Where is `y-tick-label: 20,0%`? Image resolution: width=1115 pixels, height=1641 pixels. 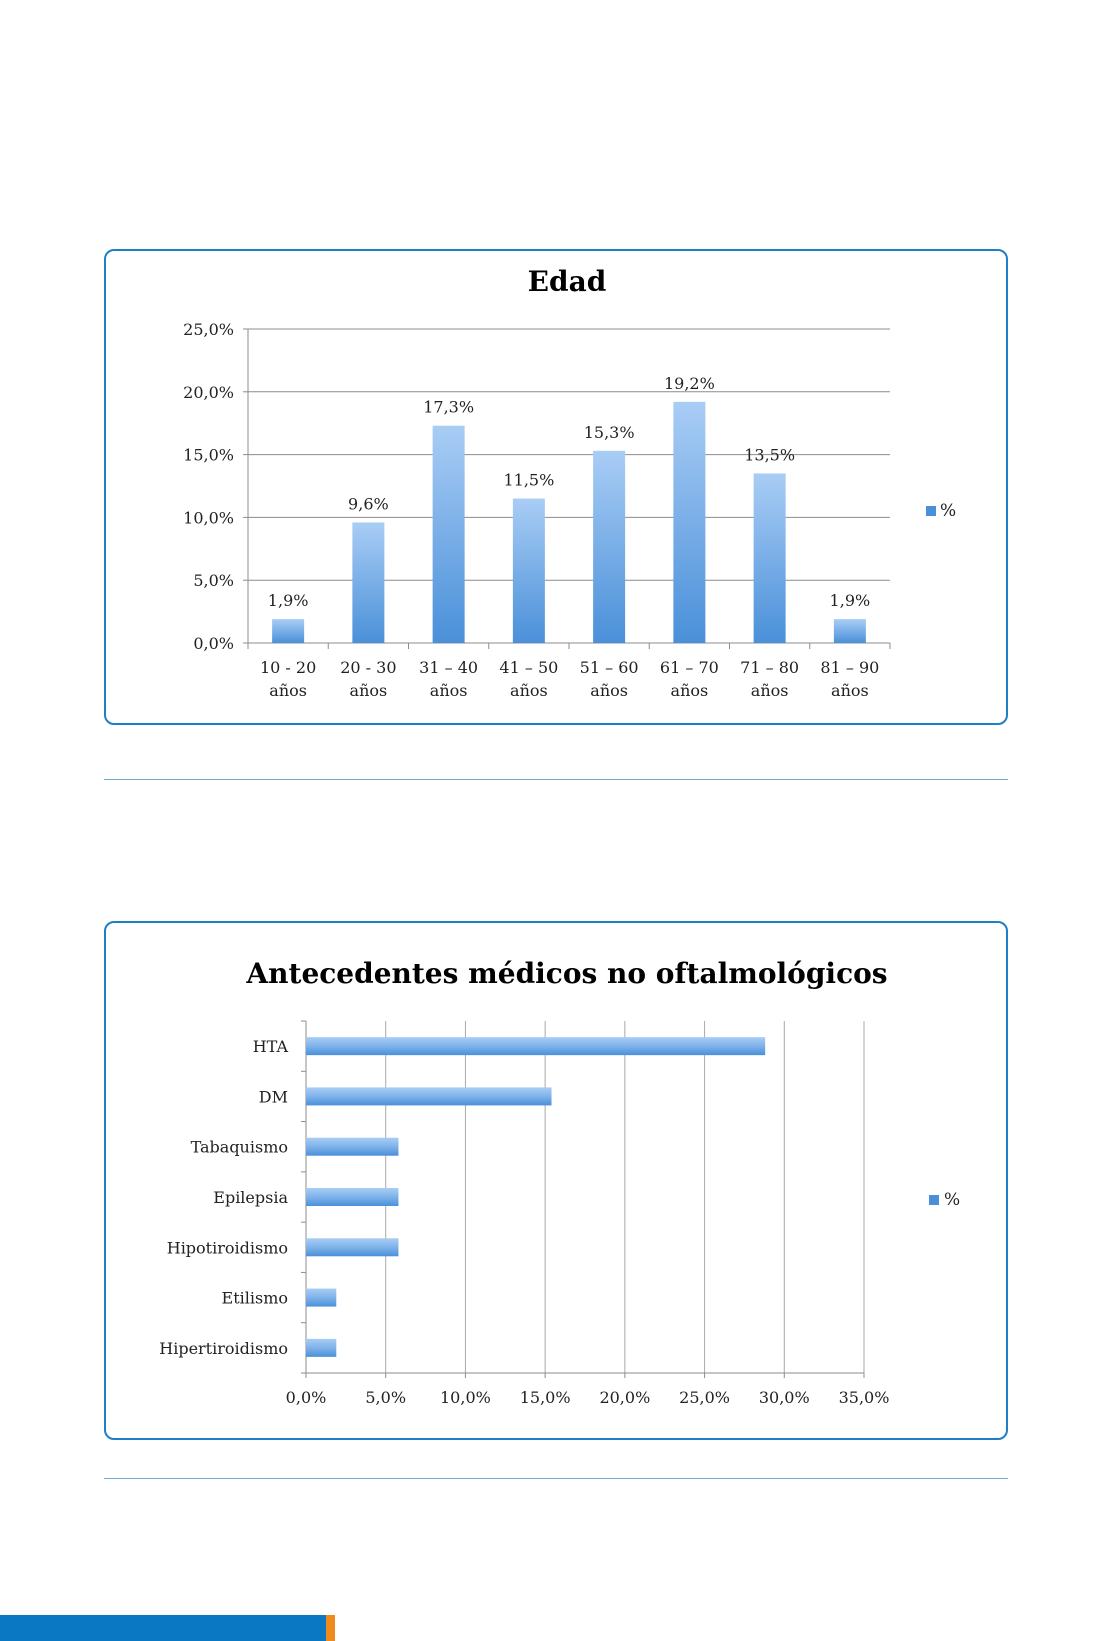 y-tick-label: 20,0% is located at coordinates (208, 392).